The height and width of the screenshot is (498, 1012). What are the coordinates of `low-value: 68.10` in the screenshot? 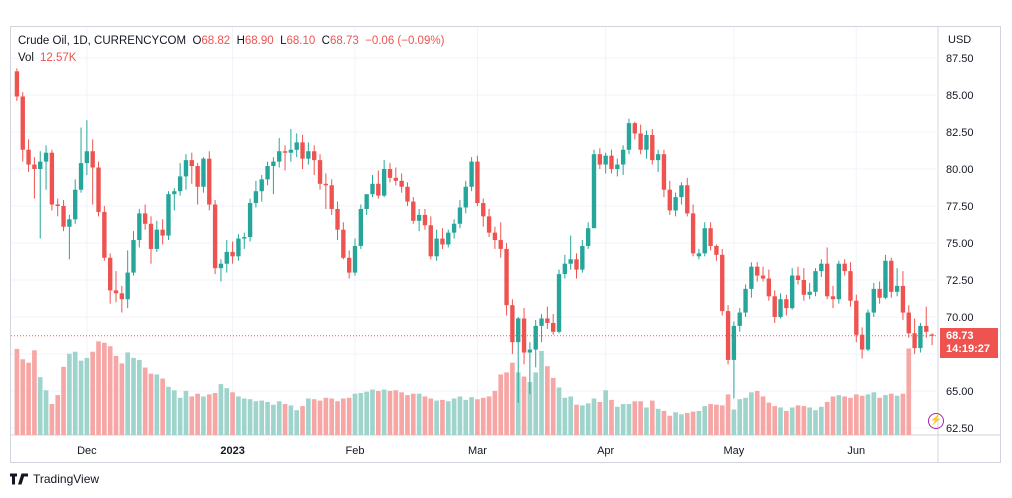 It's located at (301, 41).